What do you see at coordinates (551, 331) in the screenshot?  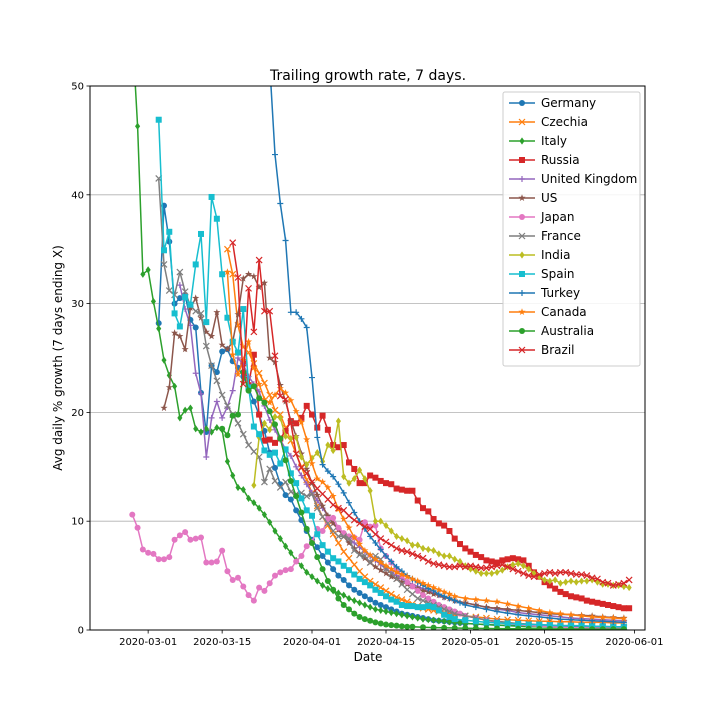 I see `legend-entry: Australia` at bounding box center [551, 331].